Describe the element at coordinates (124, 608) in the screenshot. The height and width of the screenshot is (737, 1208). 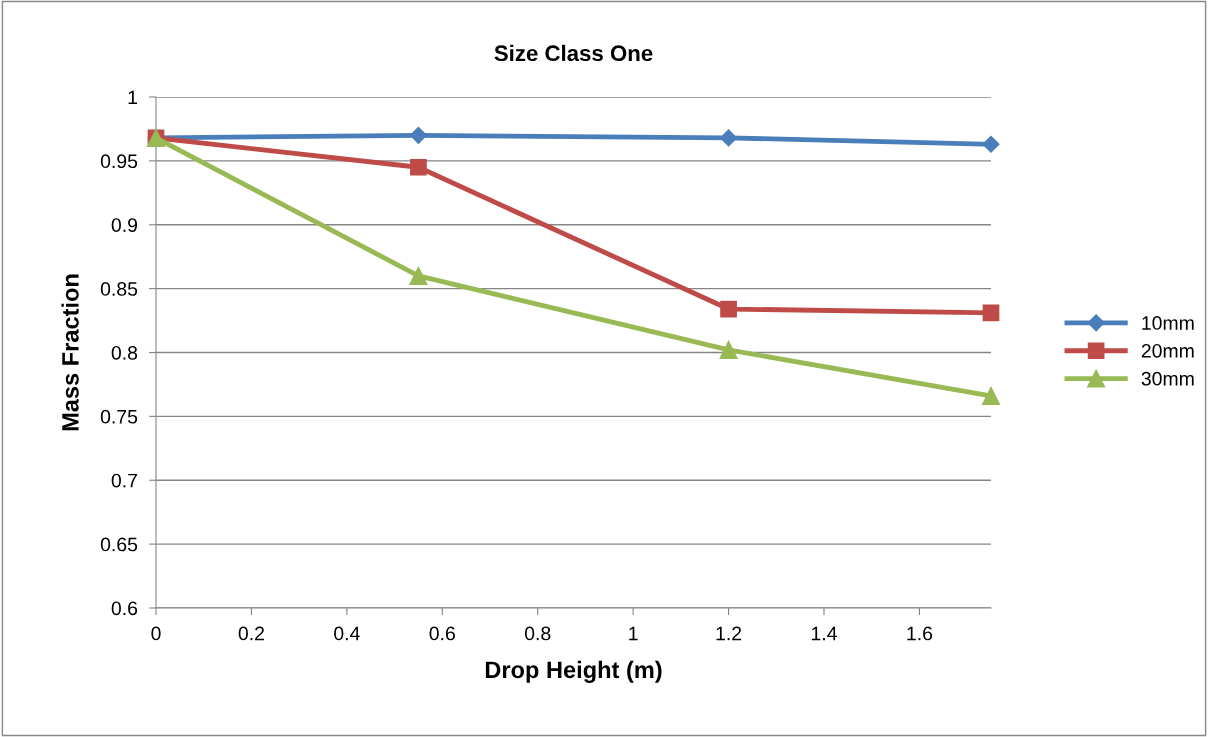
I see `y-tick-label: 0.6` at that location.